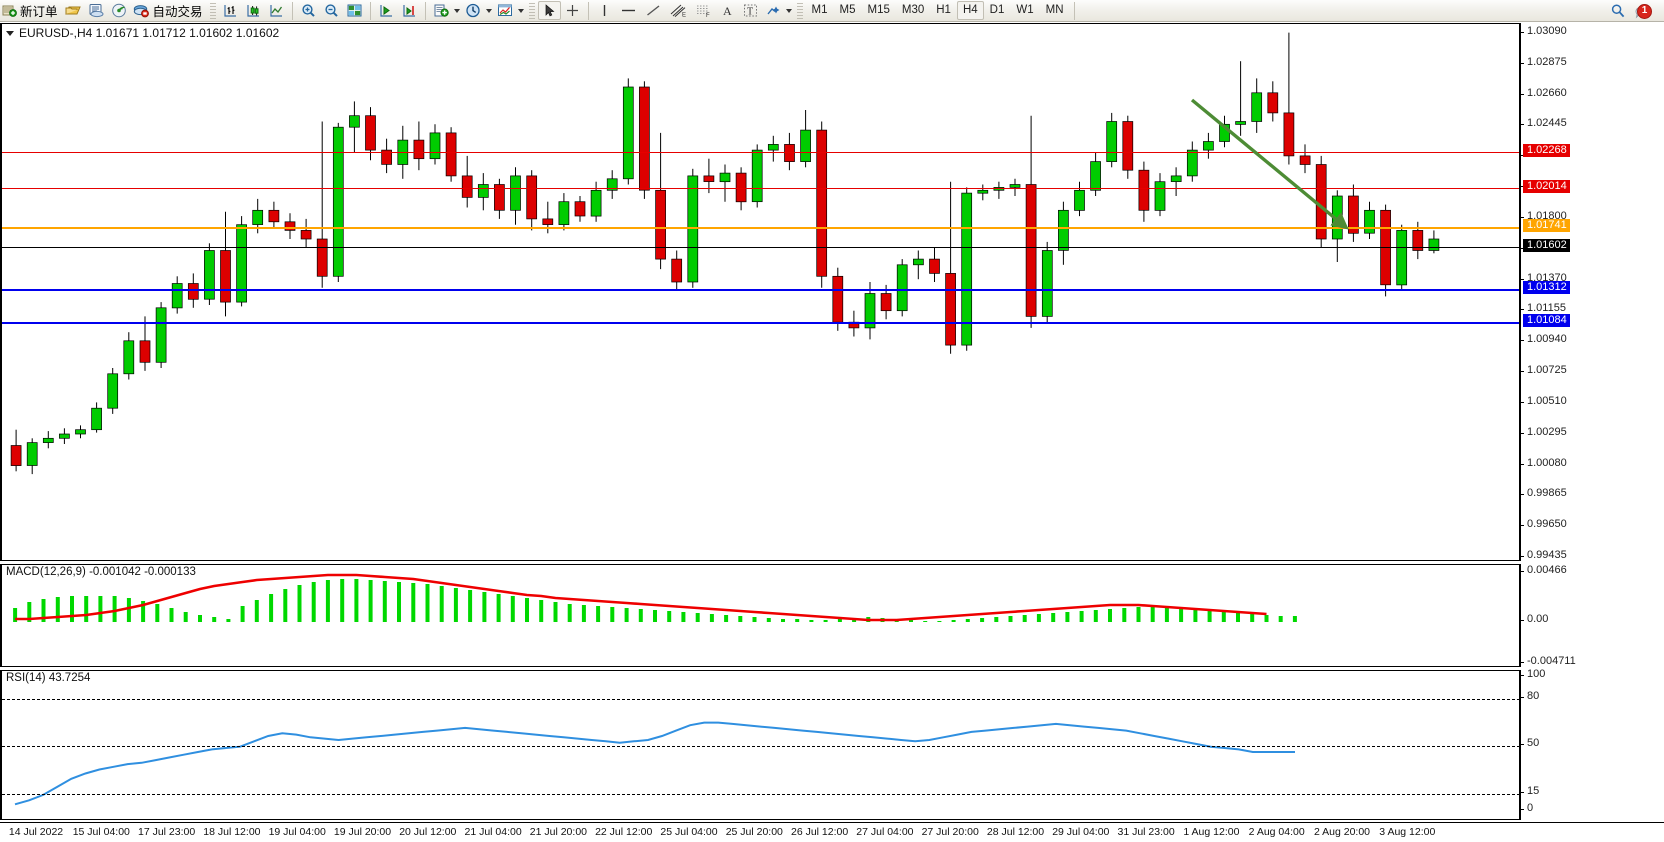  I want to click on level-line-resistance-upper, so click(760, 152).